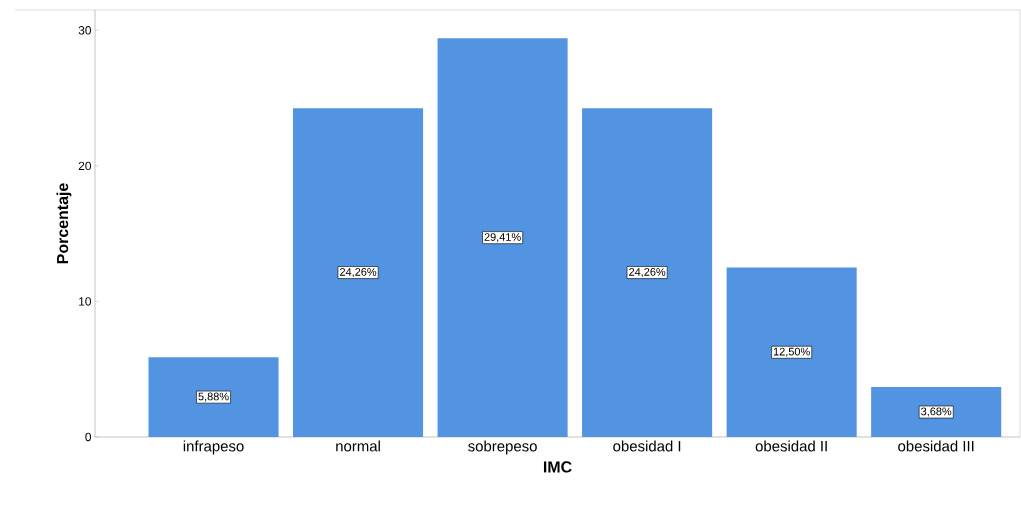  I want to click on x-axis-title: IMC, so click(557, 467).